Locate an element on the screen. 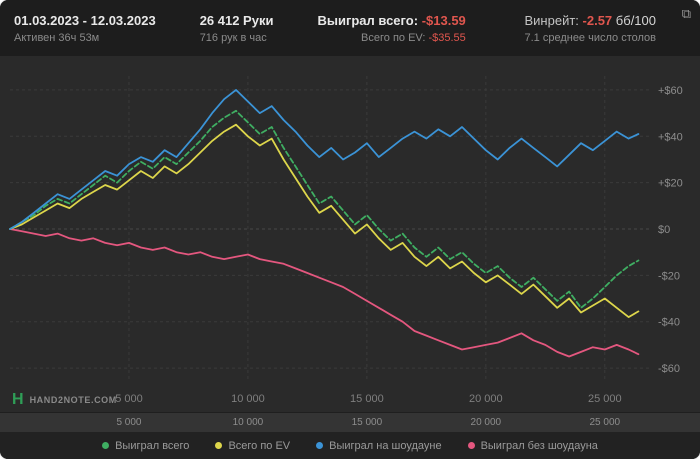  winrate-unit: бб/100 is located at coordinates (635, 20).